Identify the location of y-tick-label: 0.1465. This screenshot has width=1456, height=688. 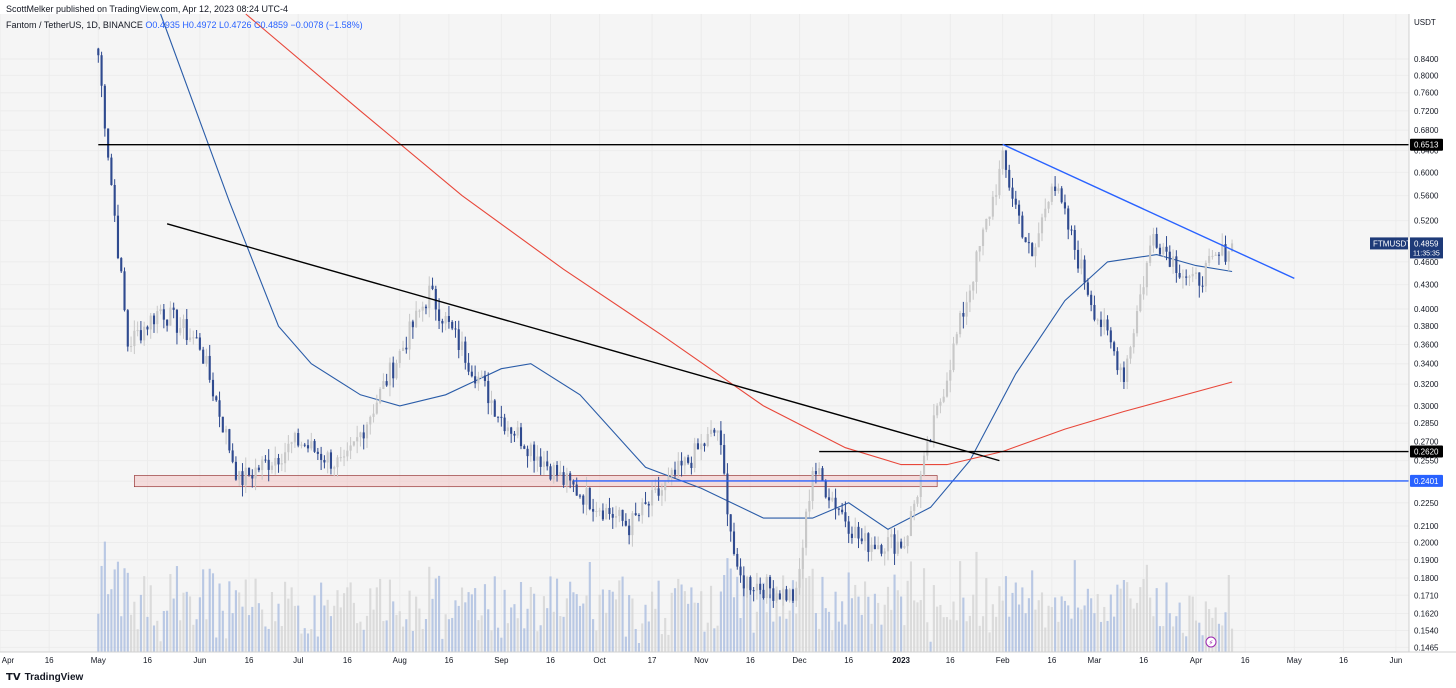
(1426, 647).